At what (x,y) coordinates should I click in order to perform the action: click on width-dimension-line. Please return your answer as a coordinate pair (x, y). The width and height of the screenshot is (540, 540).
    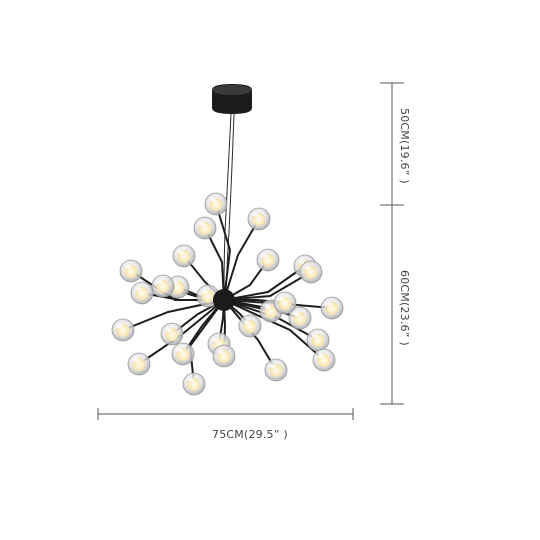
    Looking at the image, I should click on (225, 414).